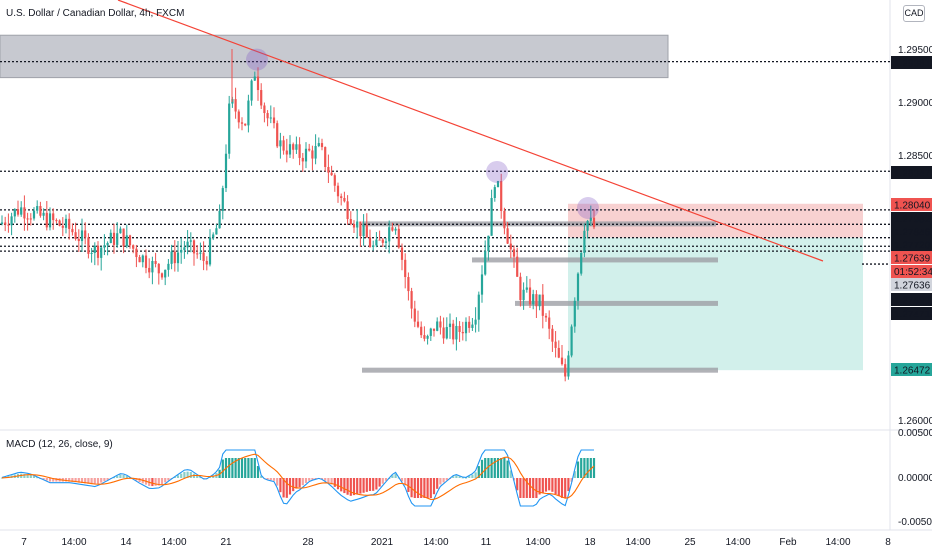 The height and width of the screenshot is (550, 932). I want to click on price-tick-label: 1.28500, so click(915, 156).